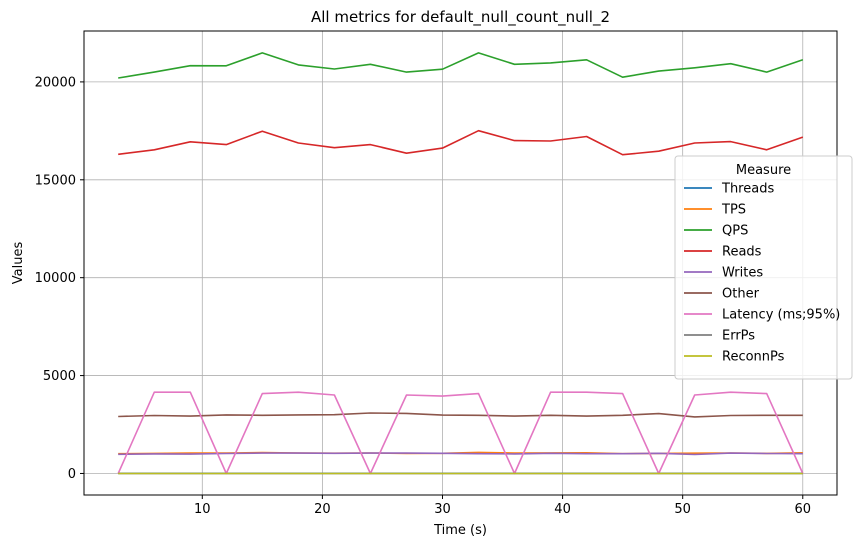 This screenshot has width=868, height=547. Describe the element at coordinates (747, 189) in the screenshot. I see `legend-label: Threads` at that location.